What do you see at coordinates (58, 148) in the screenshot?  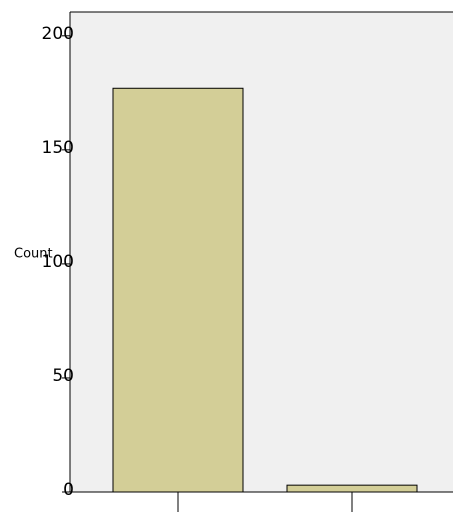 I see `y-tick-label: 150` at bounding box center [58, 148].